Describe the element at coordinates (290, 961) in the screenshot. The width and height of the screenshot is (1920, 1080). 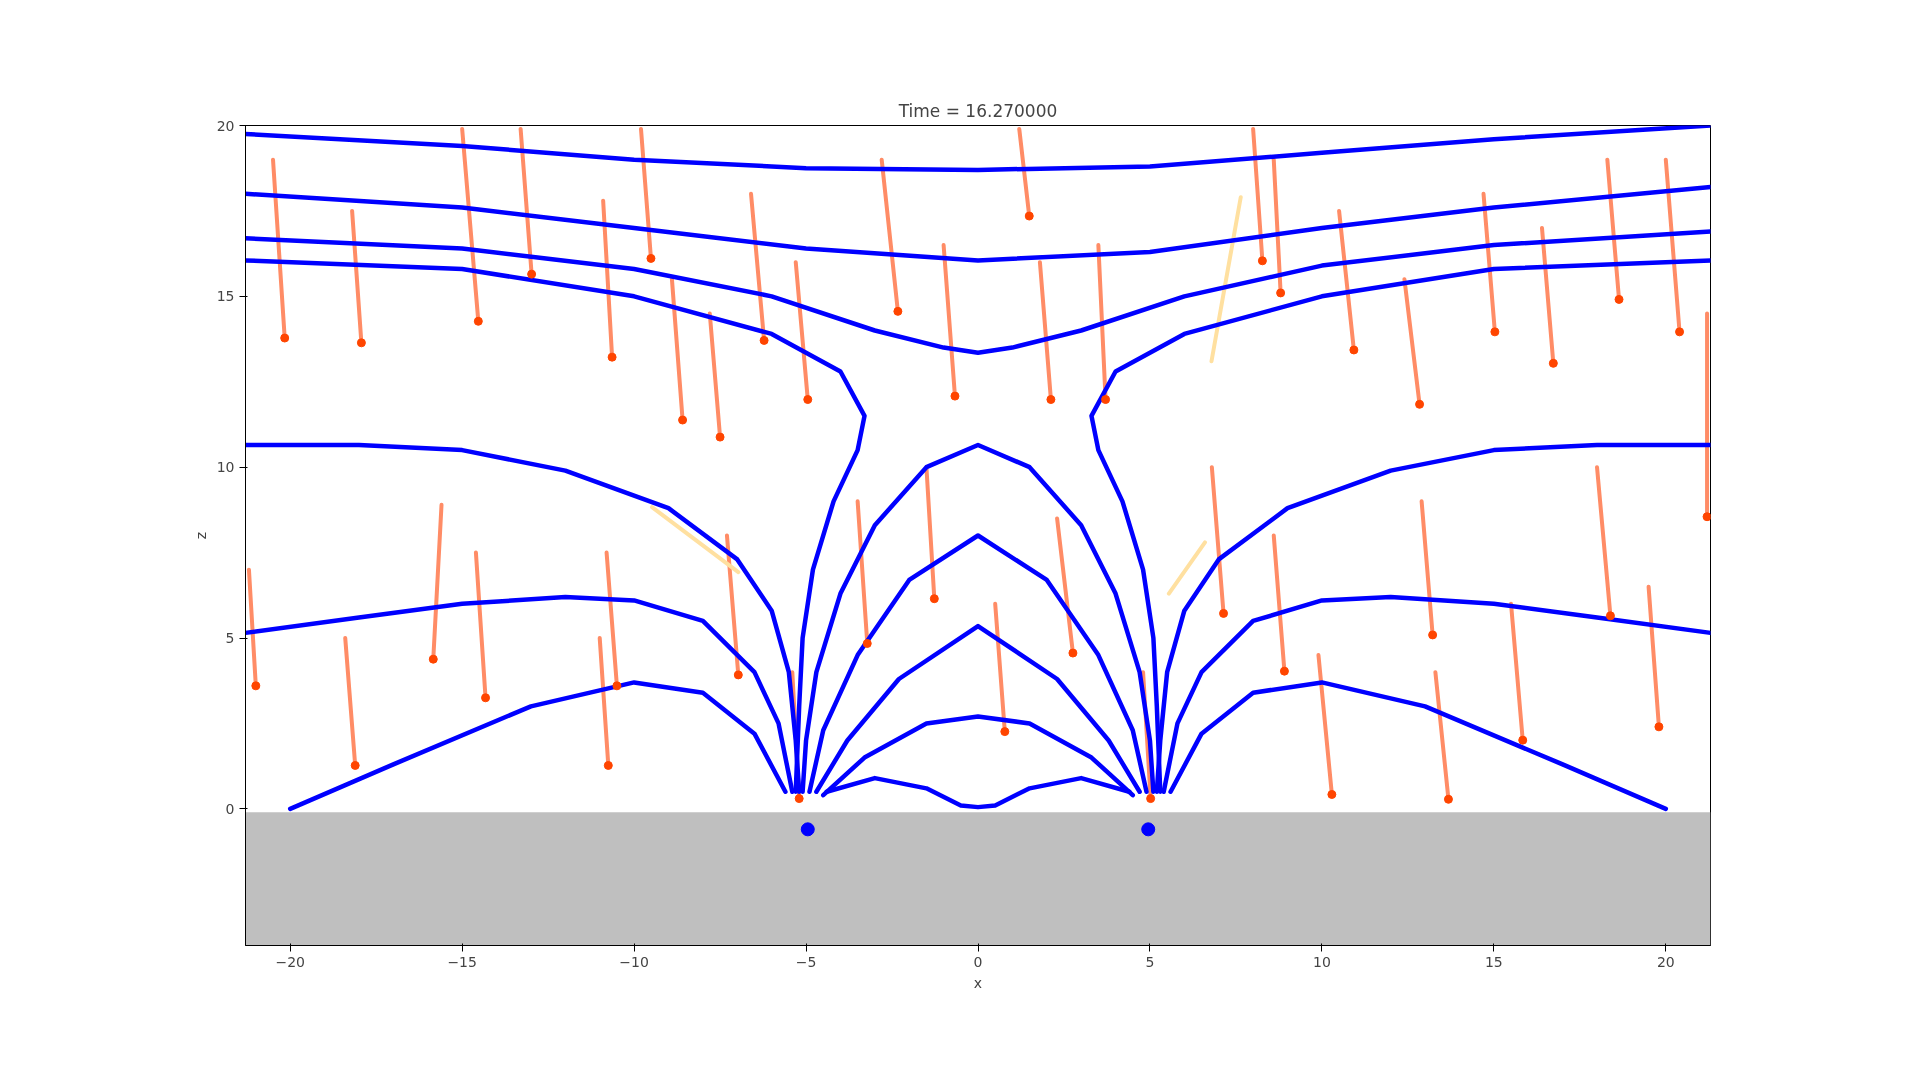
I see `x-tick-label: −20` at that location.